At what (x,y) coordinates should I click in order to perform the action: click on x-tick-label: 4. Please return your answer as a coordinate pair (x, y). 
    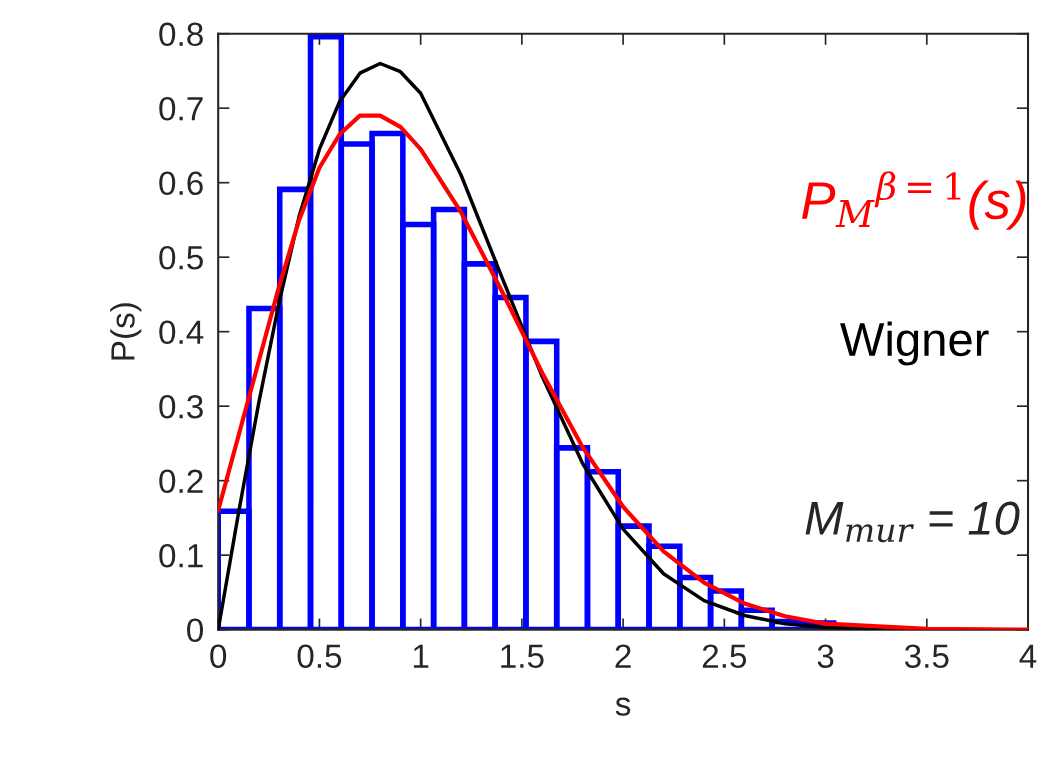
    Looking at the image, I should click on (1028, 656).